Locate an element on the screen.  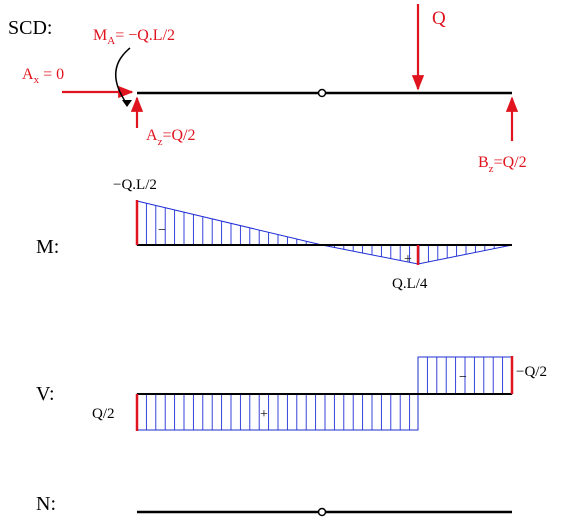
moment-arc is located at coordinates (122, 76).